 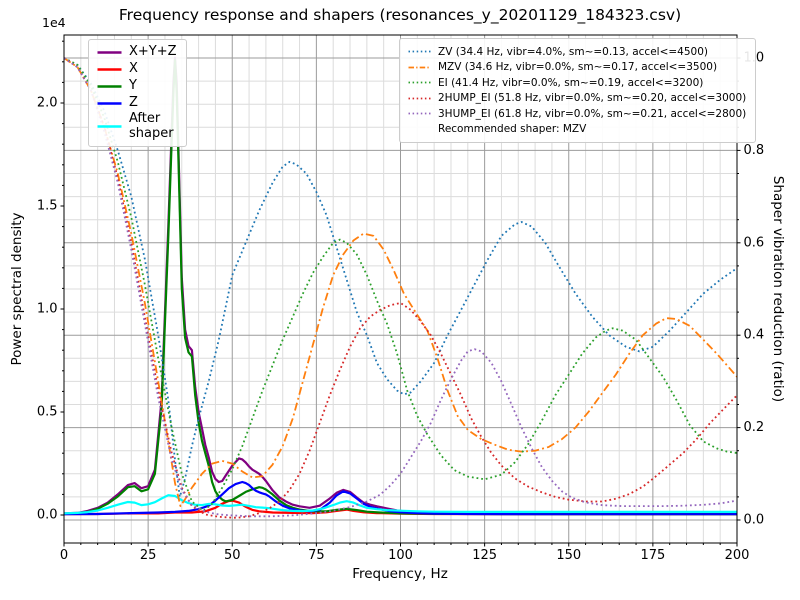 What do you see at coordinates (232, 555) in the screenshot?
I see `x-tick-label: 50` at bounding box center [232, 555].